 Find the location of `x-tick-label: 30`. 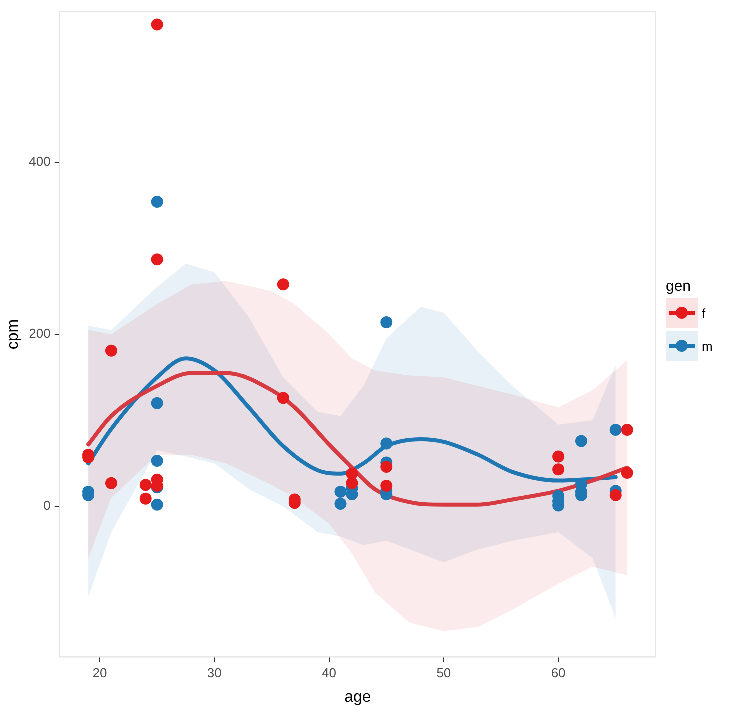

x-tick-label: 30 is located at coordinates (214, 673).